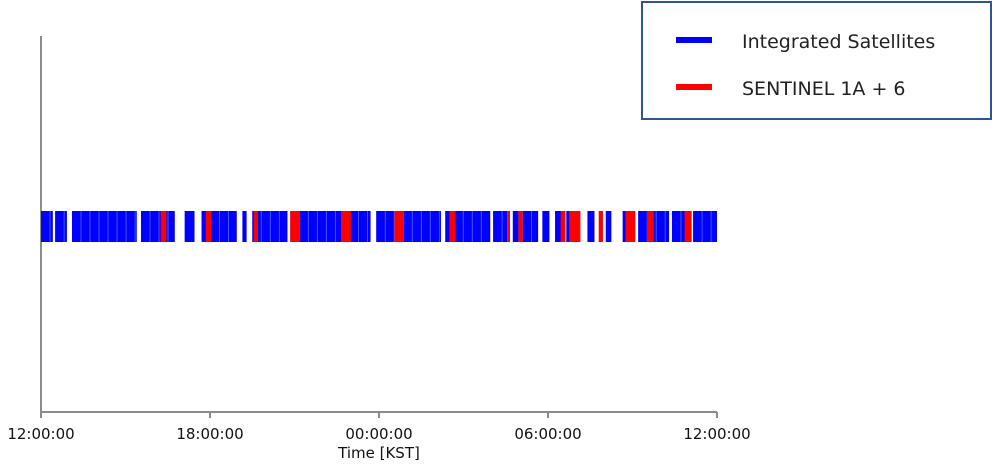  Describe the element at coordinates (716, 434) in the screenshot. I see `x-tick-label-4: 12:00:00` at that location.